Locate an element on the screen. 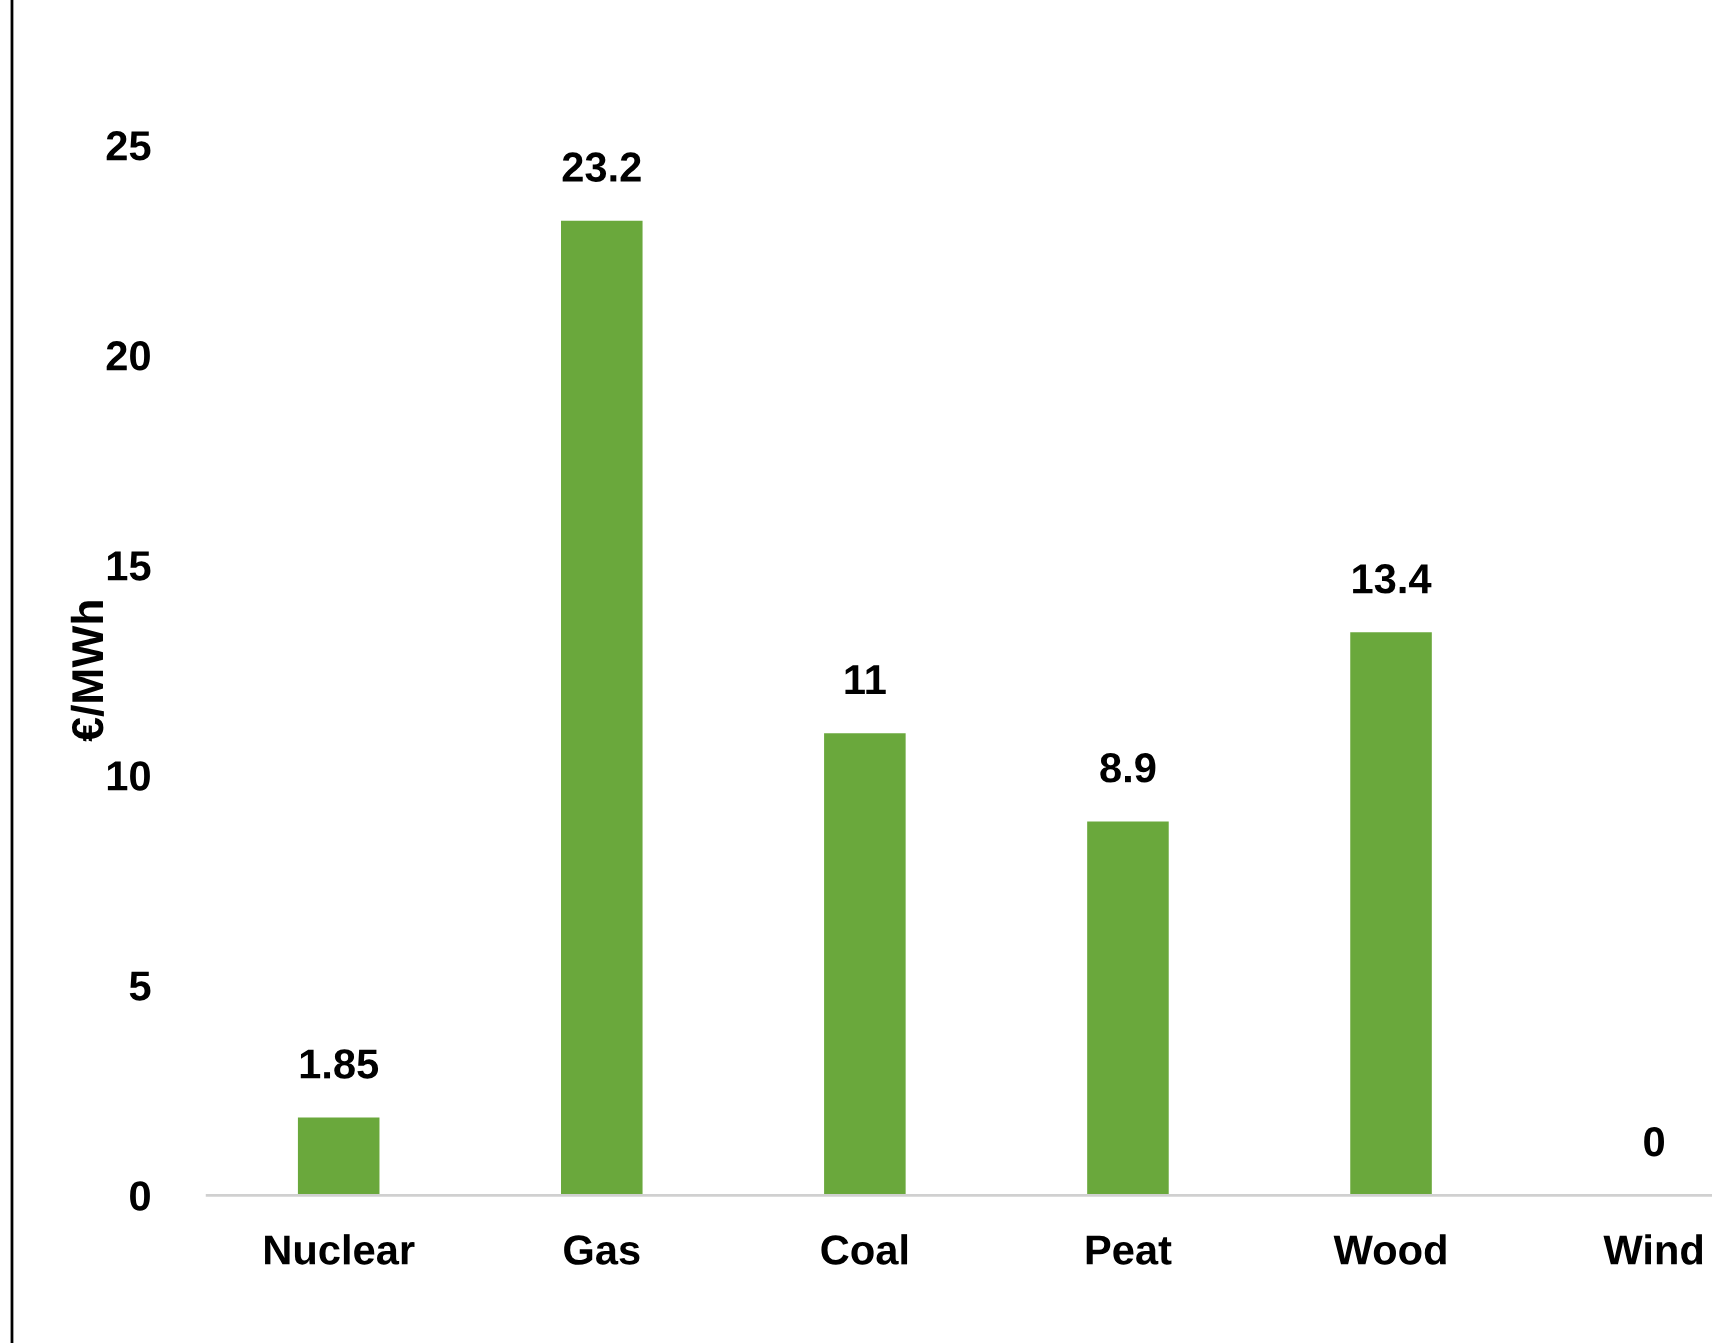 The height and width of the screenshot is (1343, 1712). data-label: 8.9 is located at coordinates (1128, 768).